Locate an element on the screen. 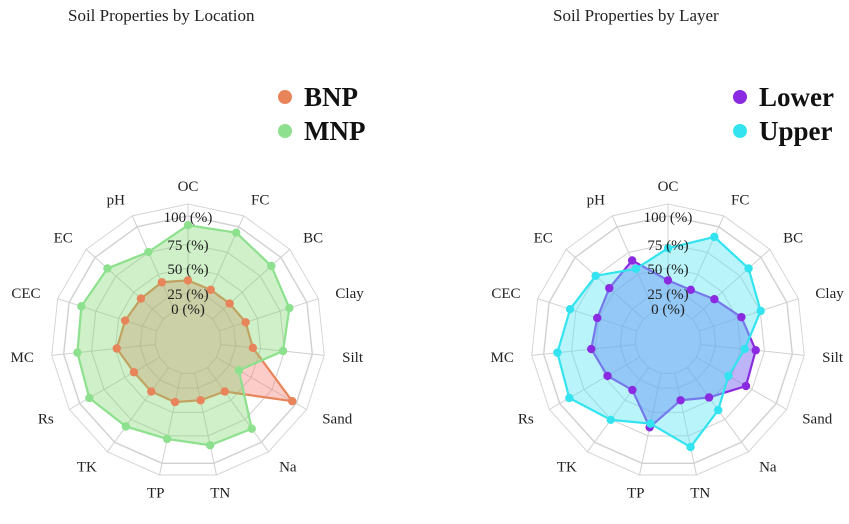 This screenshot has width=849, height=524. legend-label-bnp: BNP is located at coordinates (331, 96).